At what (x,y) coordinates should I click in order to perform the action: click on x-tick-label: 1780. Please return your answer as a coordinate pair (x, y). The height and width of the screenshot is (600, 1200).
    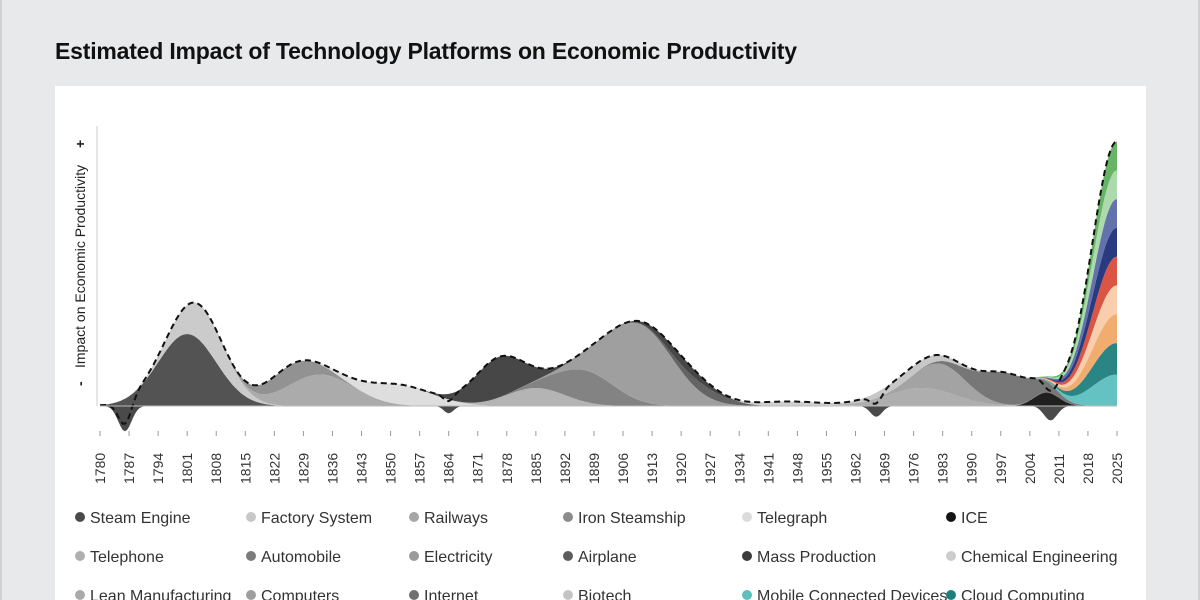
    Looking at the image, I should click on (100, 468).